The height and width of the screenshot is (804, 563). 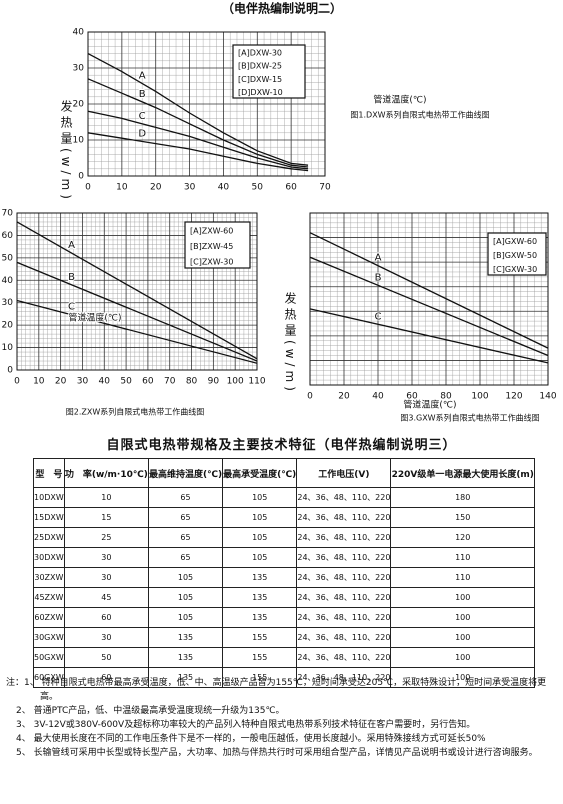 What do you see at coordinates (284, 617) in the screenshot?
I see `table-row: 60ZXW 60 105 135 24、36、48、110、220 100` at bounding box center [284, 617].